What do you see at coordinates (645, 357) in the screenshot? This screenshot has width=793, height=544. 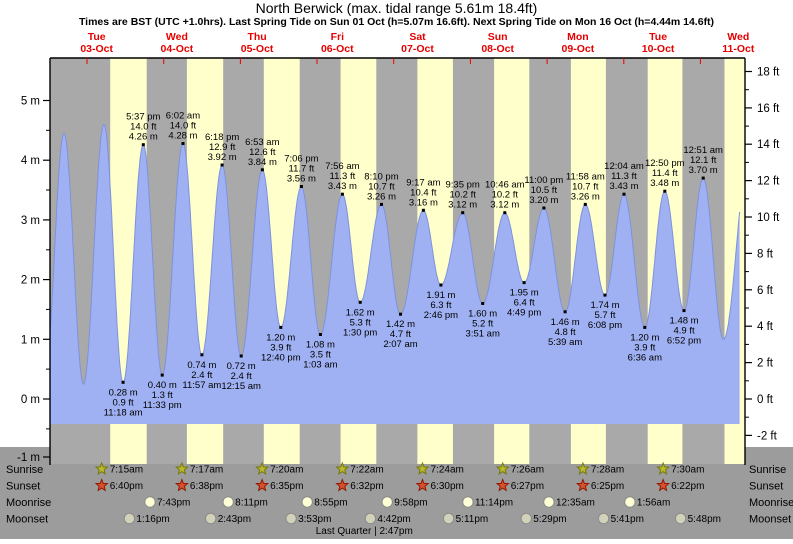 I see `low-tide-label-time: 6:36 am` at bounding box center [645, 357].